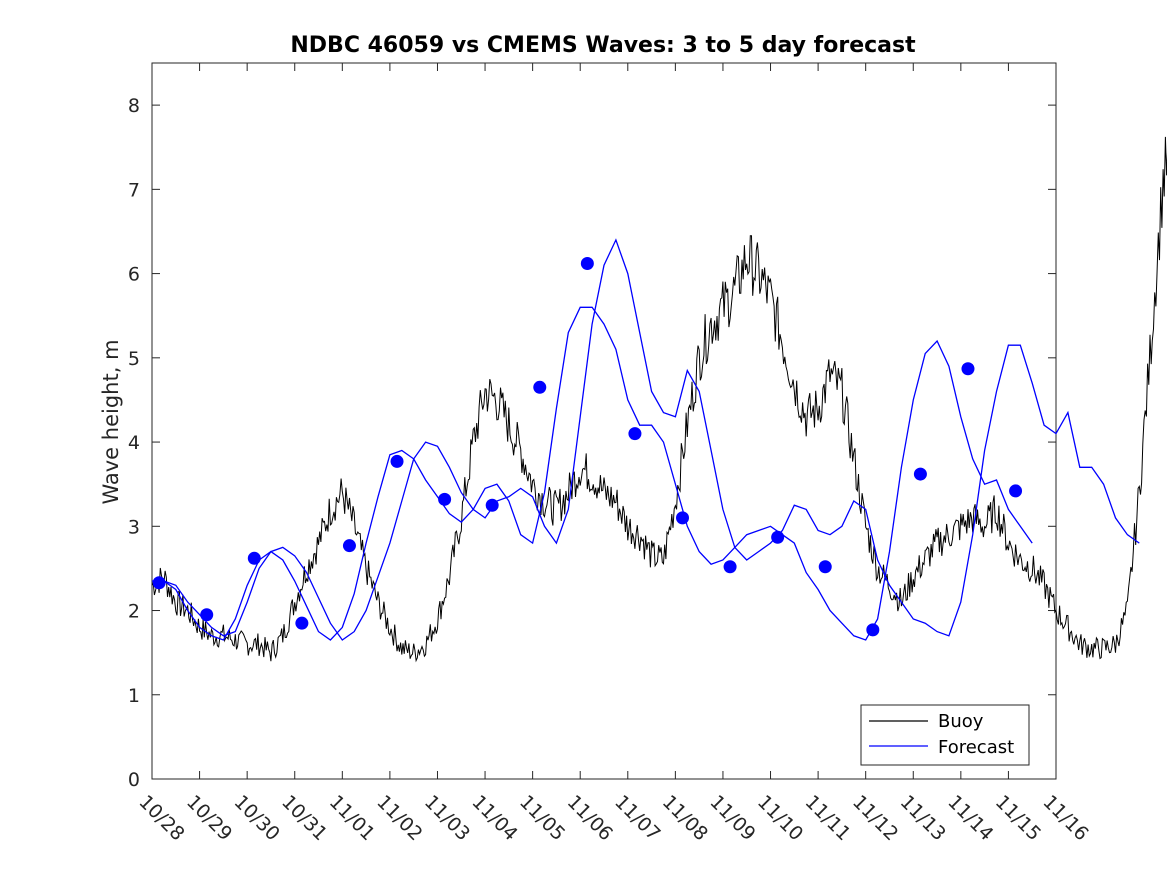 The width and height of the screenshot is (1167, 875). I want to click on legend-box, so click(945, 735).